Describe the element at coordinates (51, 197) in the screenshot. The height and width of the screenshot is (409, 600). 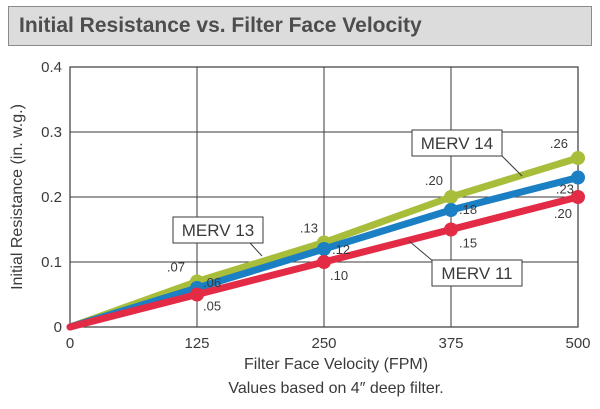
I see `y-tick-label: 0.2` at that location.